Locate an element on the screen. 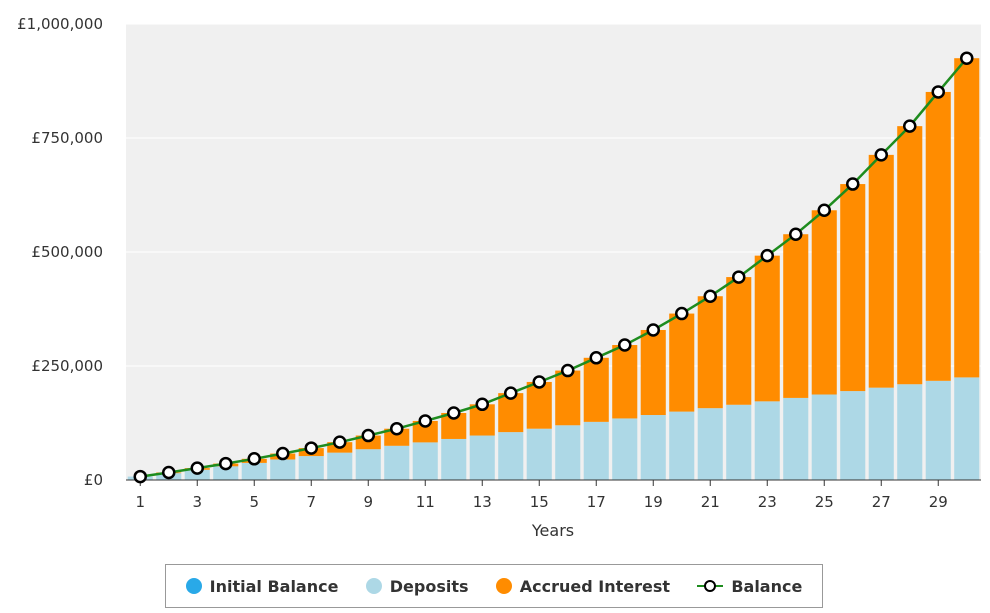 Image resolution: width=990 pixels, height=613 pixels. legend-item-balance: Balance is located at coordinates (749, 586).